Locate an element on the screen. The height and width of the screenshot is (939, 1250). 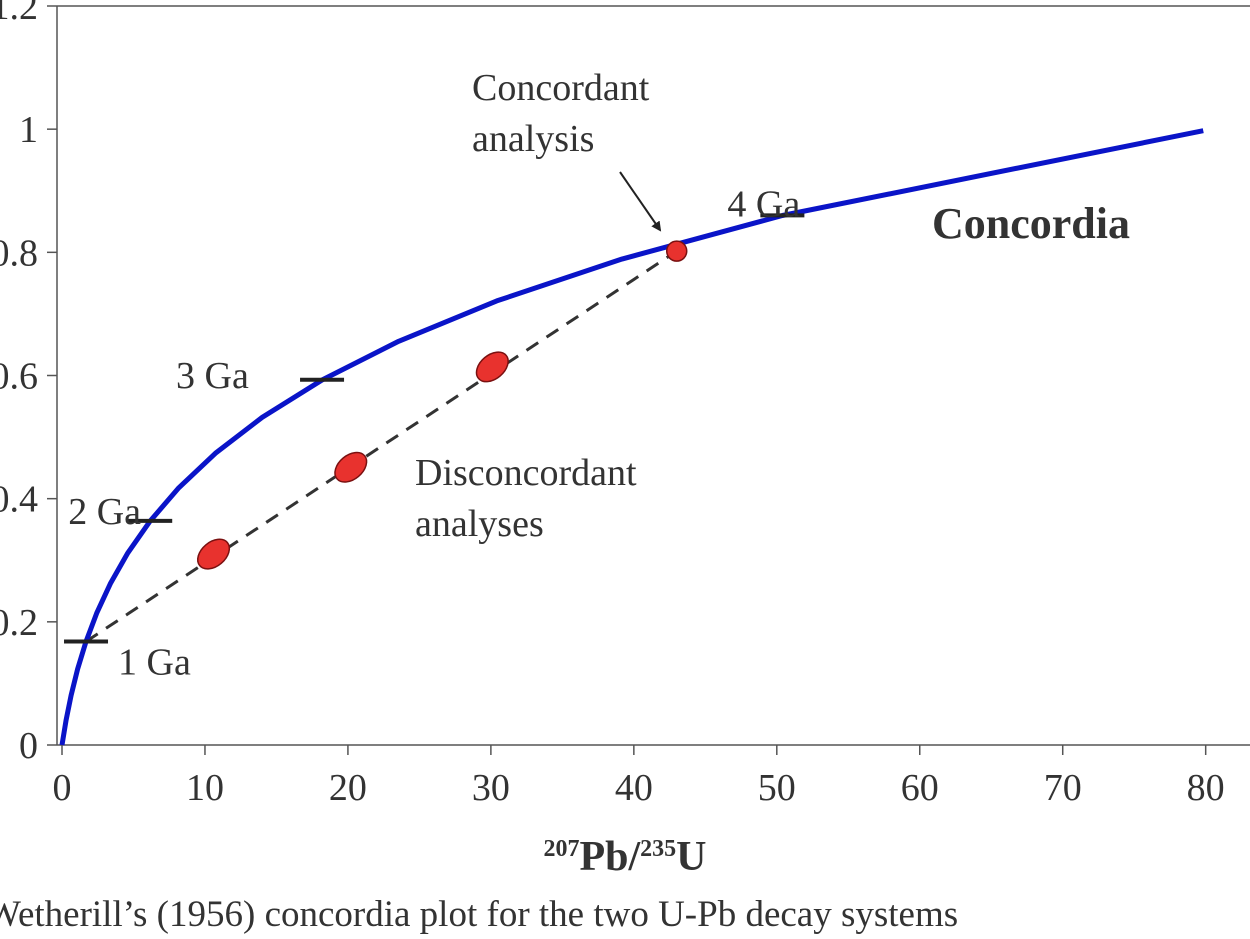
y-tick-label: 0.2 is located at coordinates (19, 623).